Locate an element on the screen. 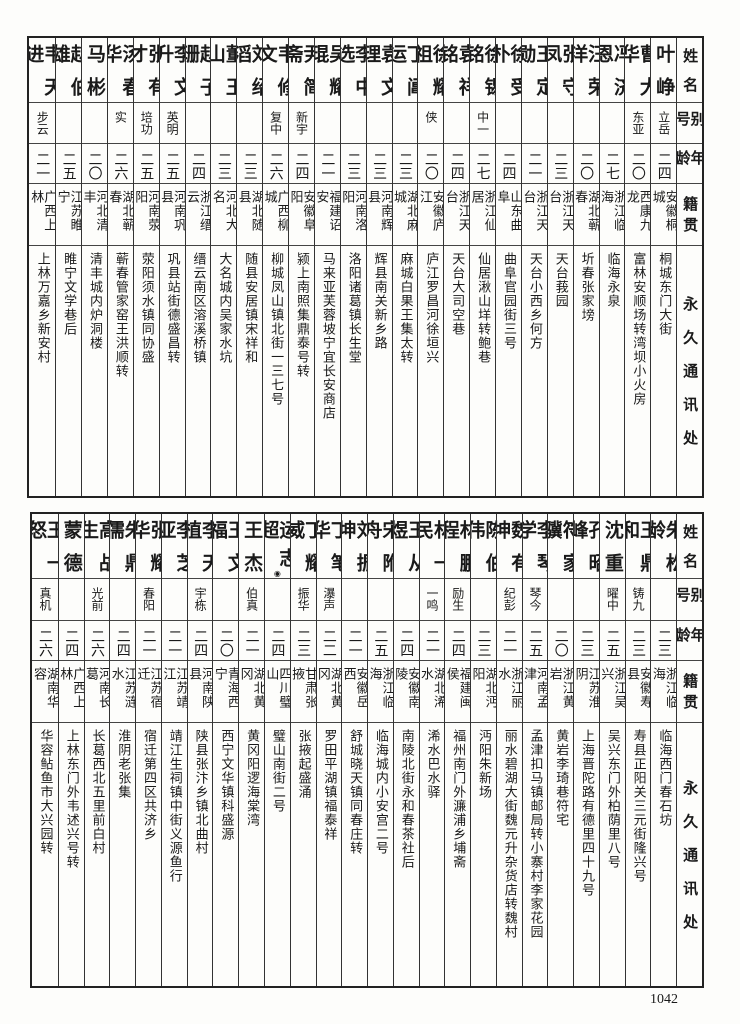 The height and width of the screenshot is (1024, 740). address-text: 淮阴老张集 is located at coordinates (123, 764).